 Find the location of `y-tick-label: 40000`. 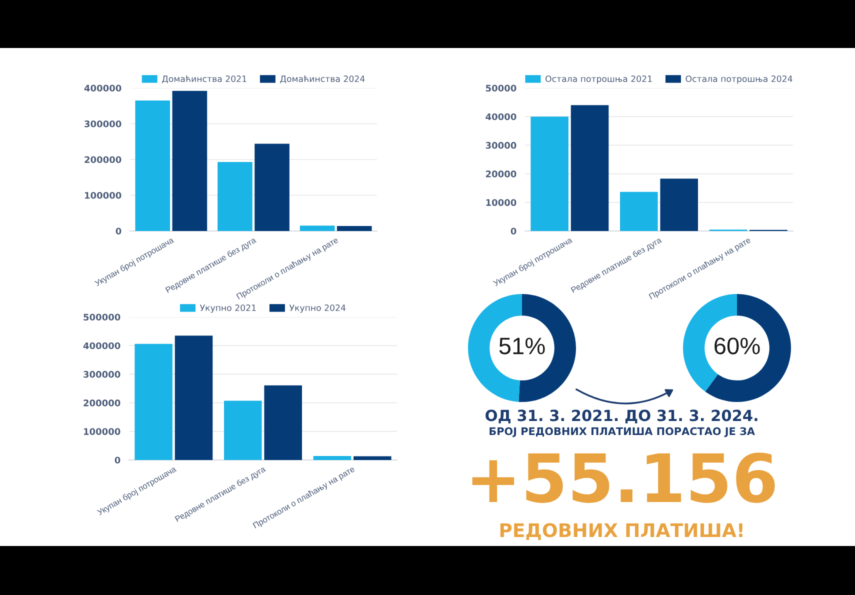

y-tick-label: 40000 is located at coordinates (501, 116).